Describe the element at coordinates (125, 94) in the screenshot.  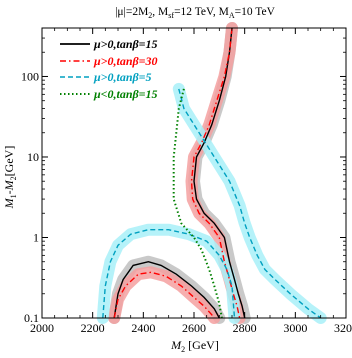
I see `legend-label-series-4: μ<0,tanβ=15` at that location.